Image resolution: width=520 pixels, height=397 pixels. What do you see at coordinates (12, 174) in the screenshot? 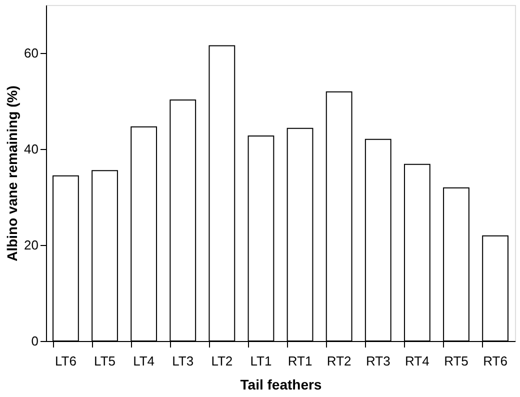
I see `y-axis-title: Albino vane remaining (%)` at bounding box center [12, 174].